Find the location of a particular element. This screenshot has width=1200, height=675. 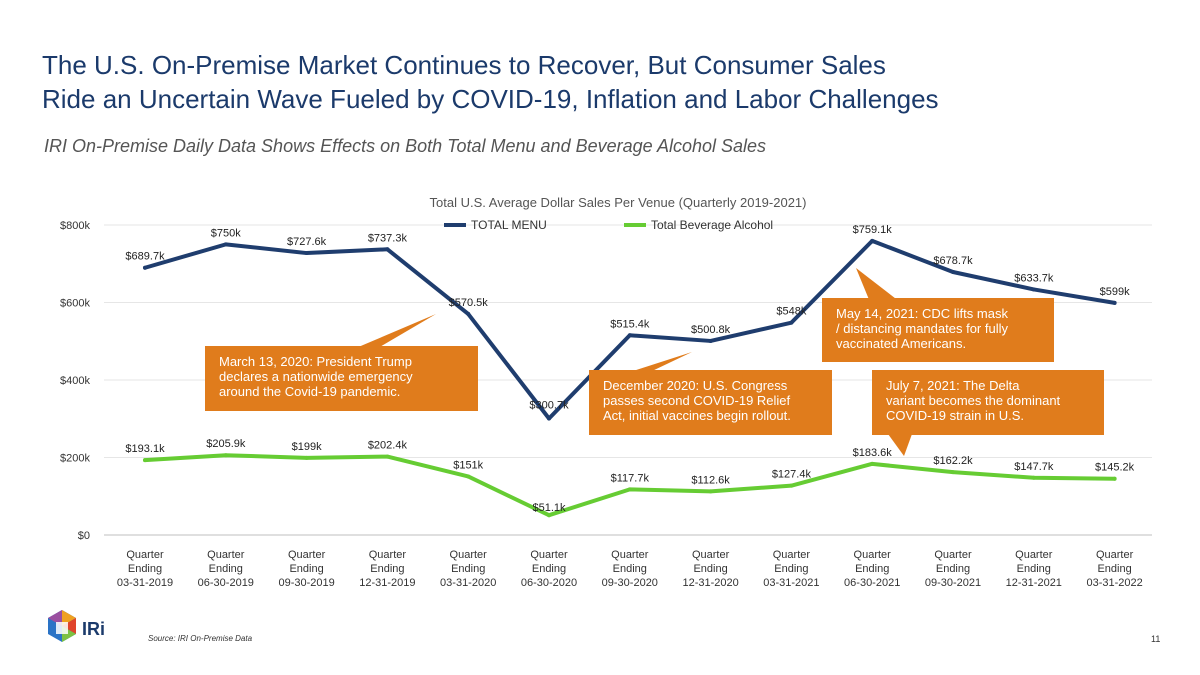

x-tick-label-line: 03-31-2022 is located at coordinates (1114, 583).